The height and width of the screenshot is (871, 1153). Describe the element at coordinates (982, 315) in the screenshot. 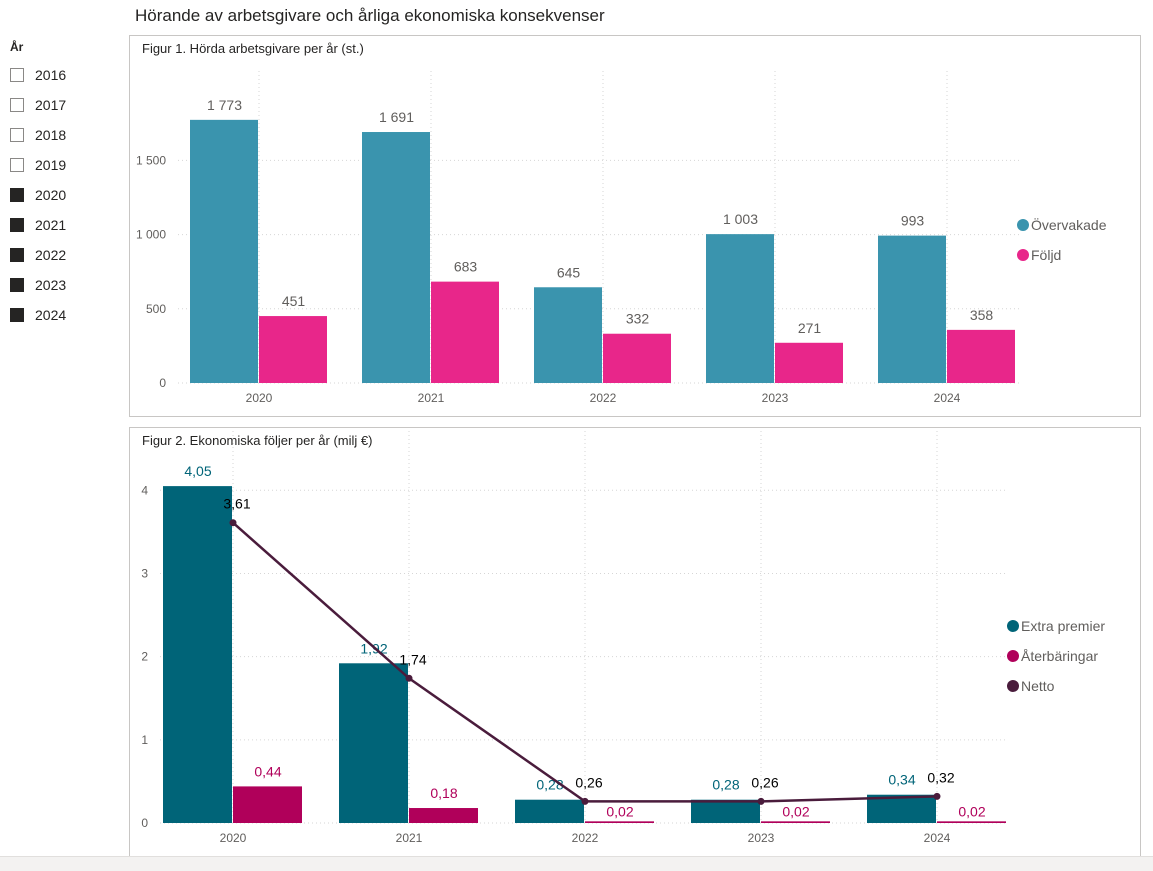

I see `data-label: 358` at that location.